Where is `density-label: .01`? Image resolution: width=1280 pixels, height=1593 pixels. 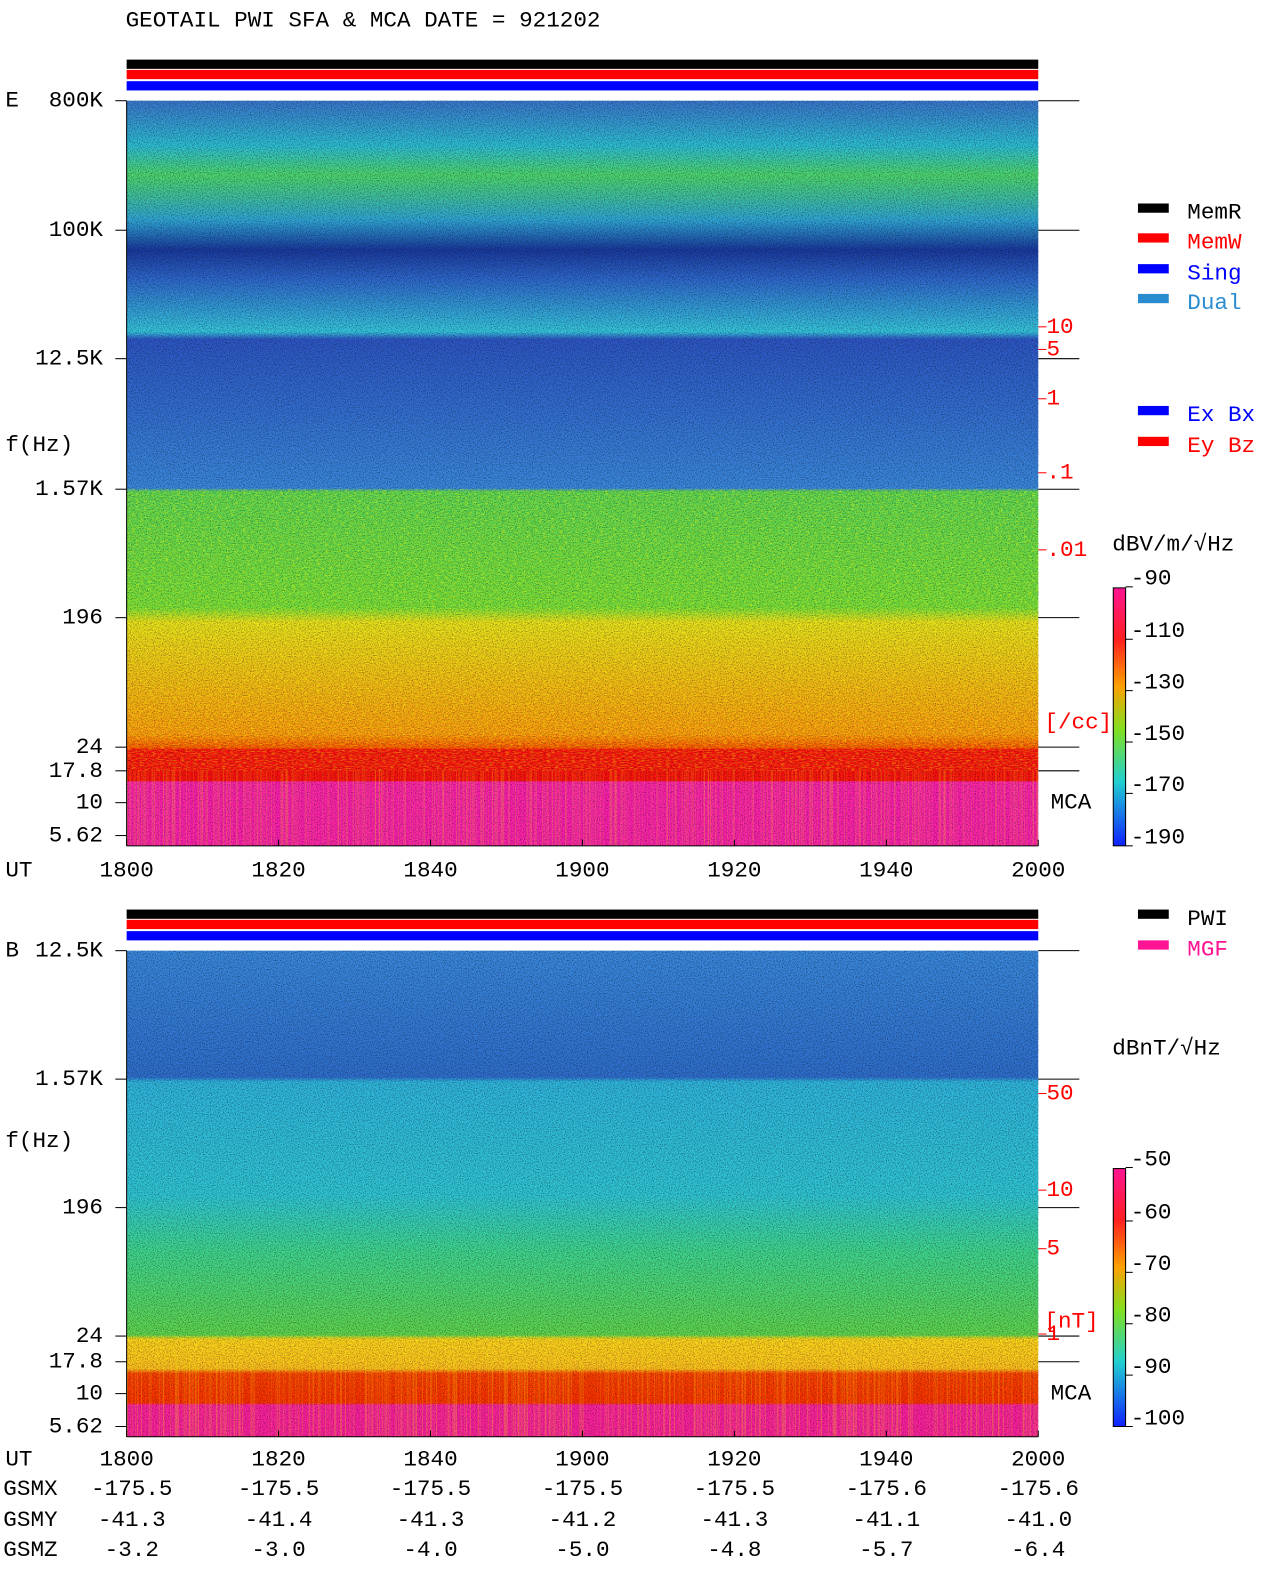
density-label: .01 is located at coordinates (1066, 550).